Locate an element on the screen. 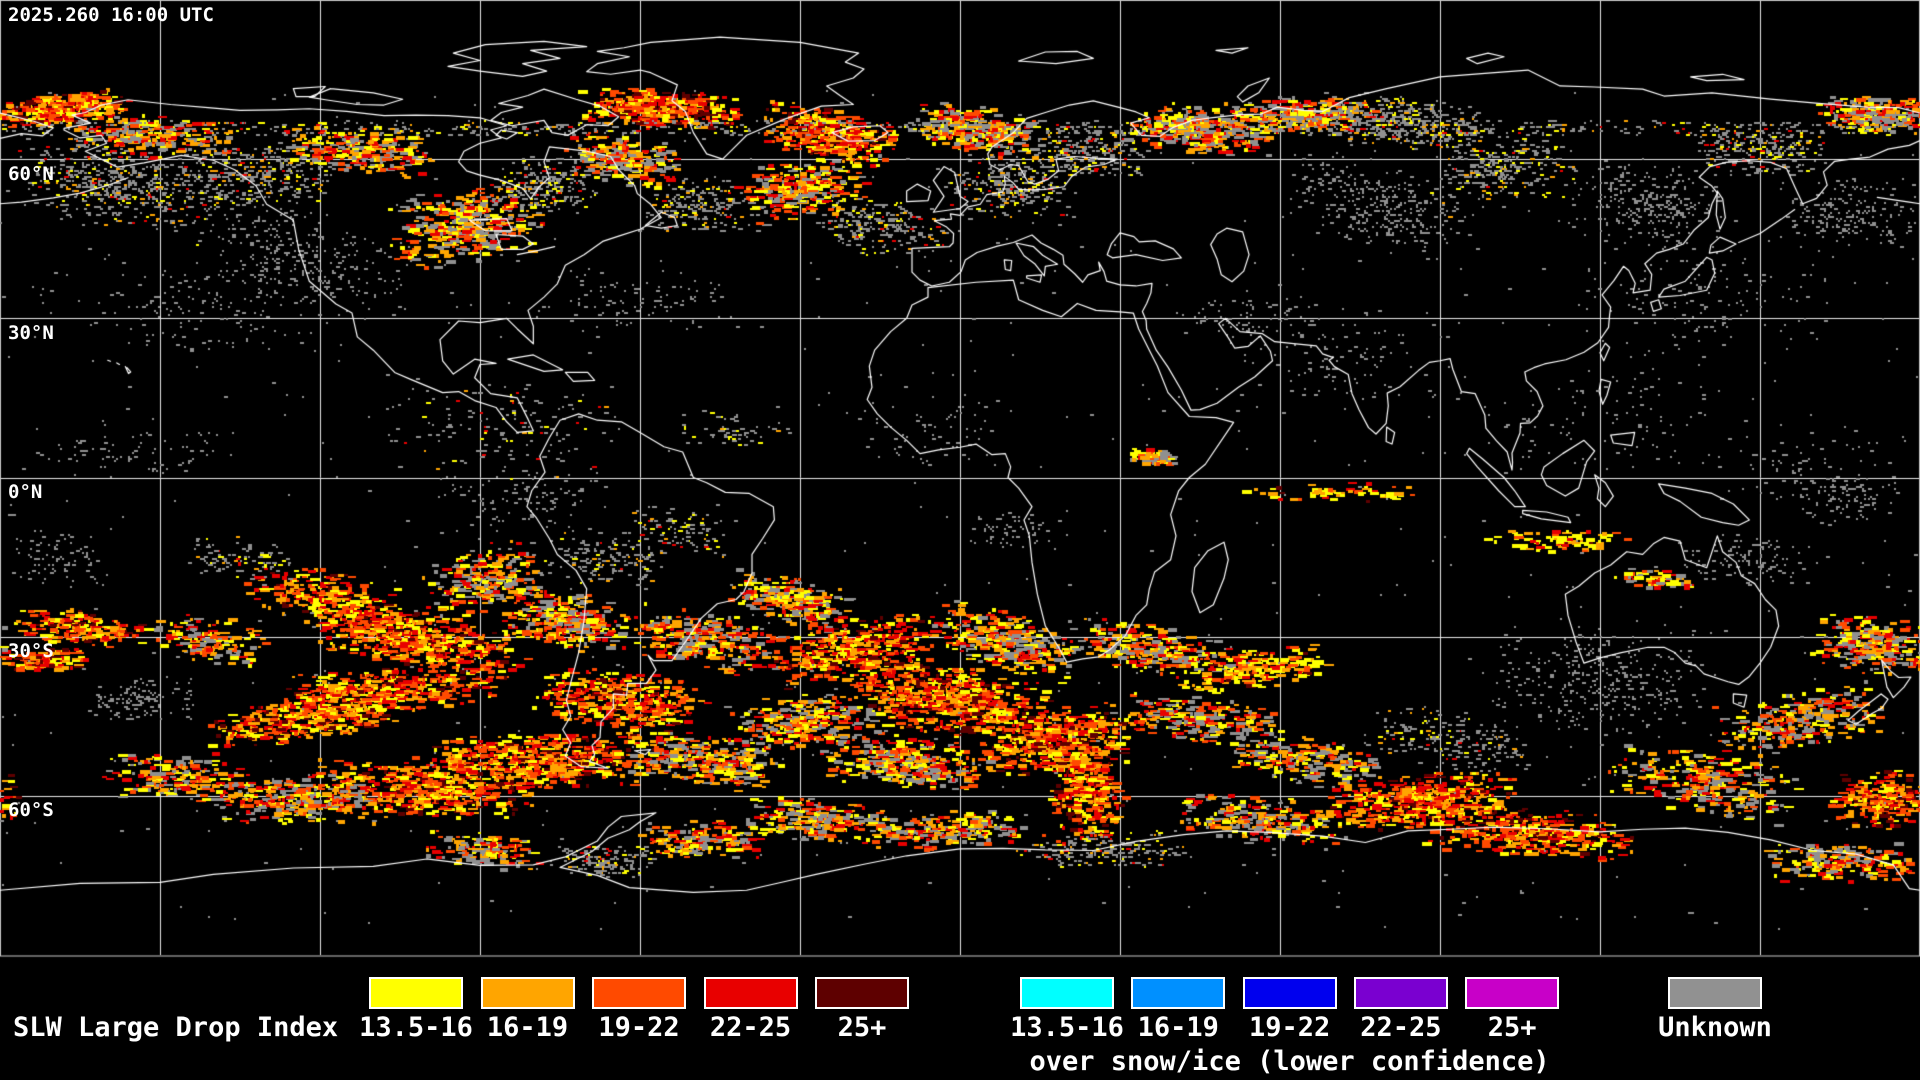 The width and height of the screenshot is (1920, 1080). latitude-label: 30°S is located at coordinates (31, 651).